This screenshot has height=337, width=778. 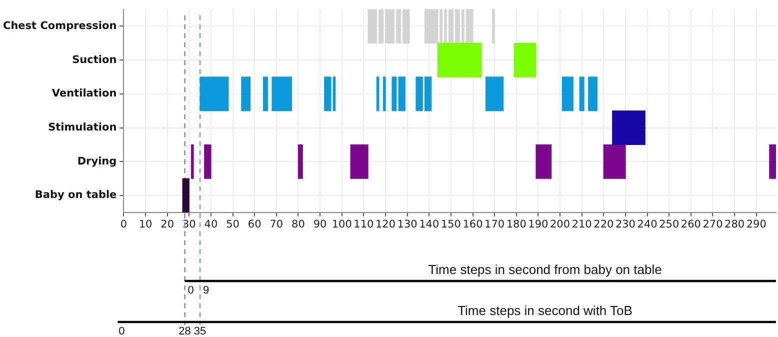 I want to click on x-tick-label: 280, so click(x=734, y=224).